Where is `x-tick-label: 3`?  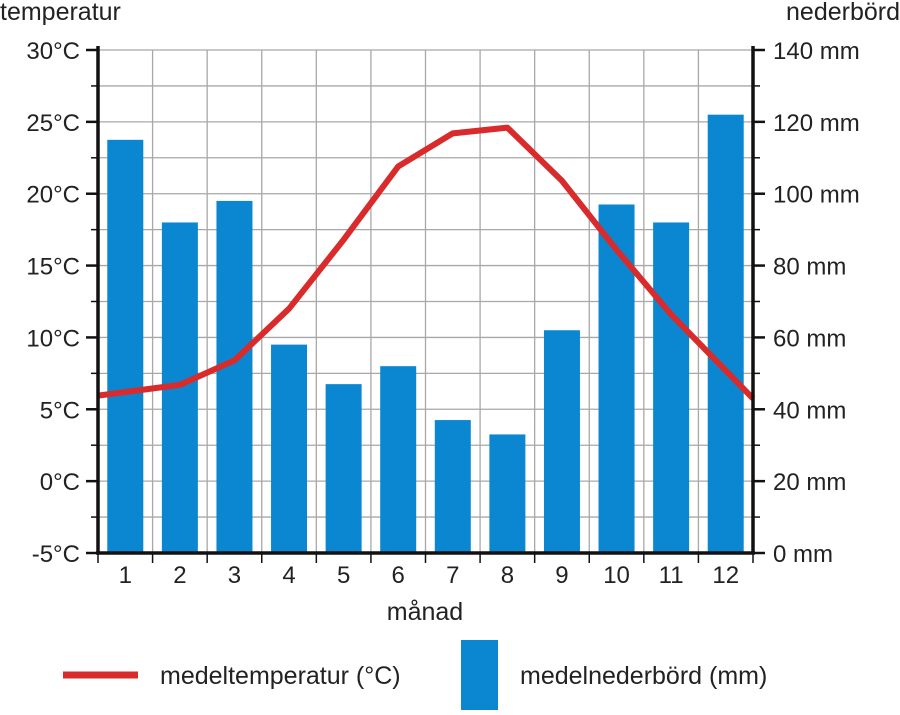 x-tick-label: 3 is located at coordinates (234, 575).